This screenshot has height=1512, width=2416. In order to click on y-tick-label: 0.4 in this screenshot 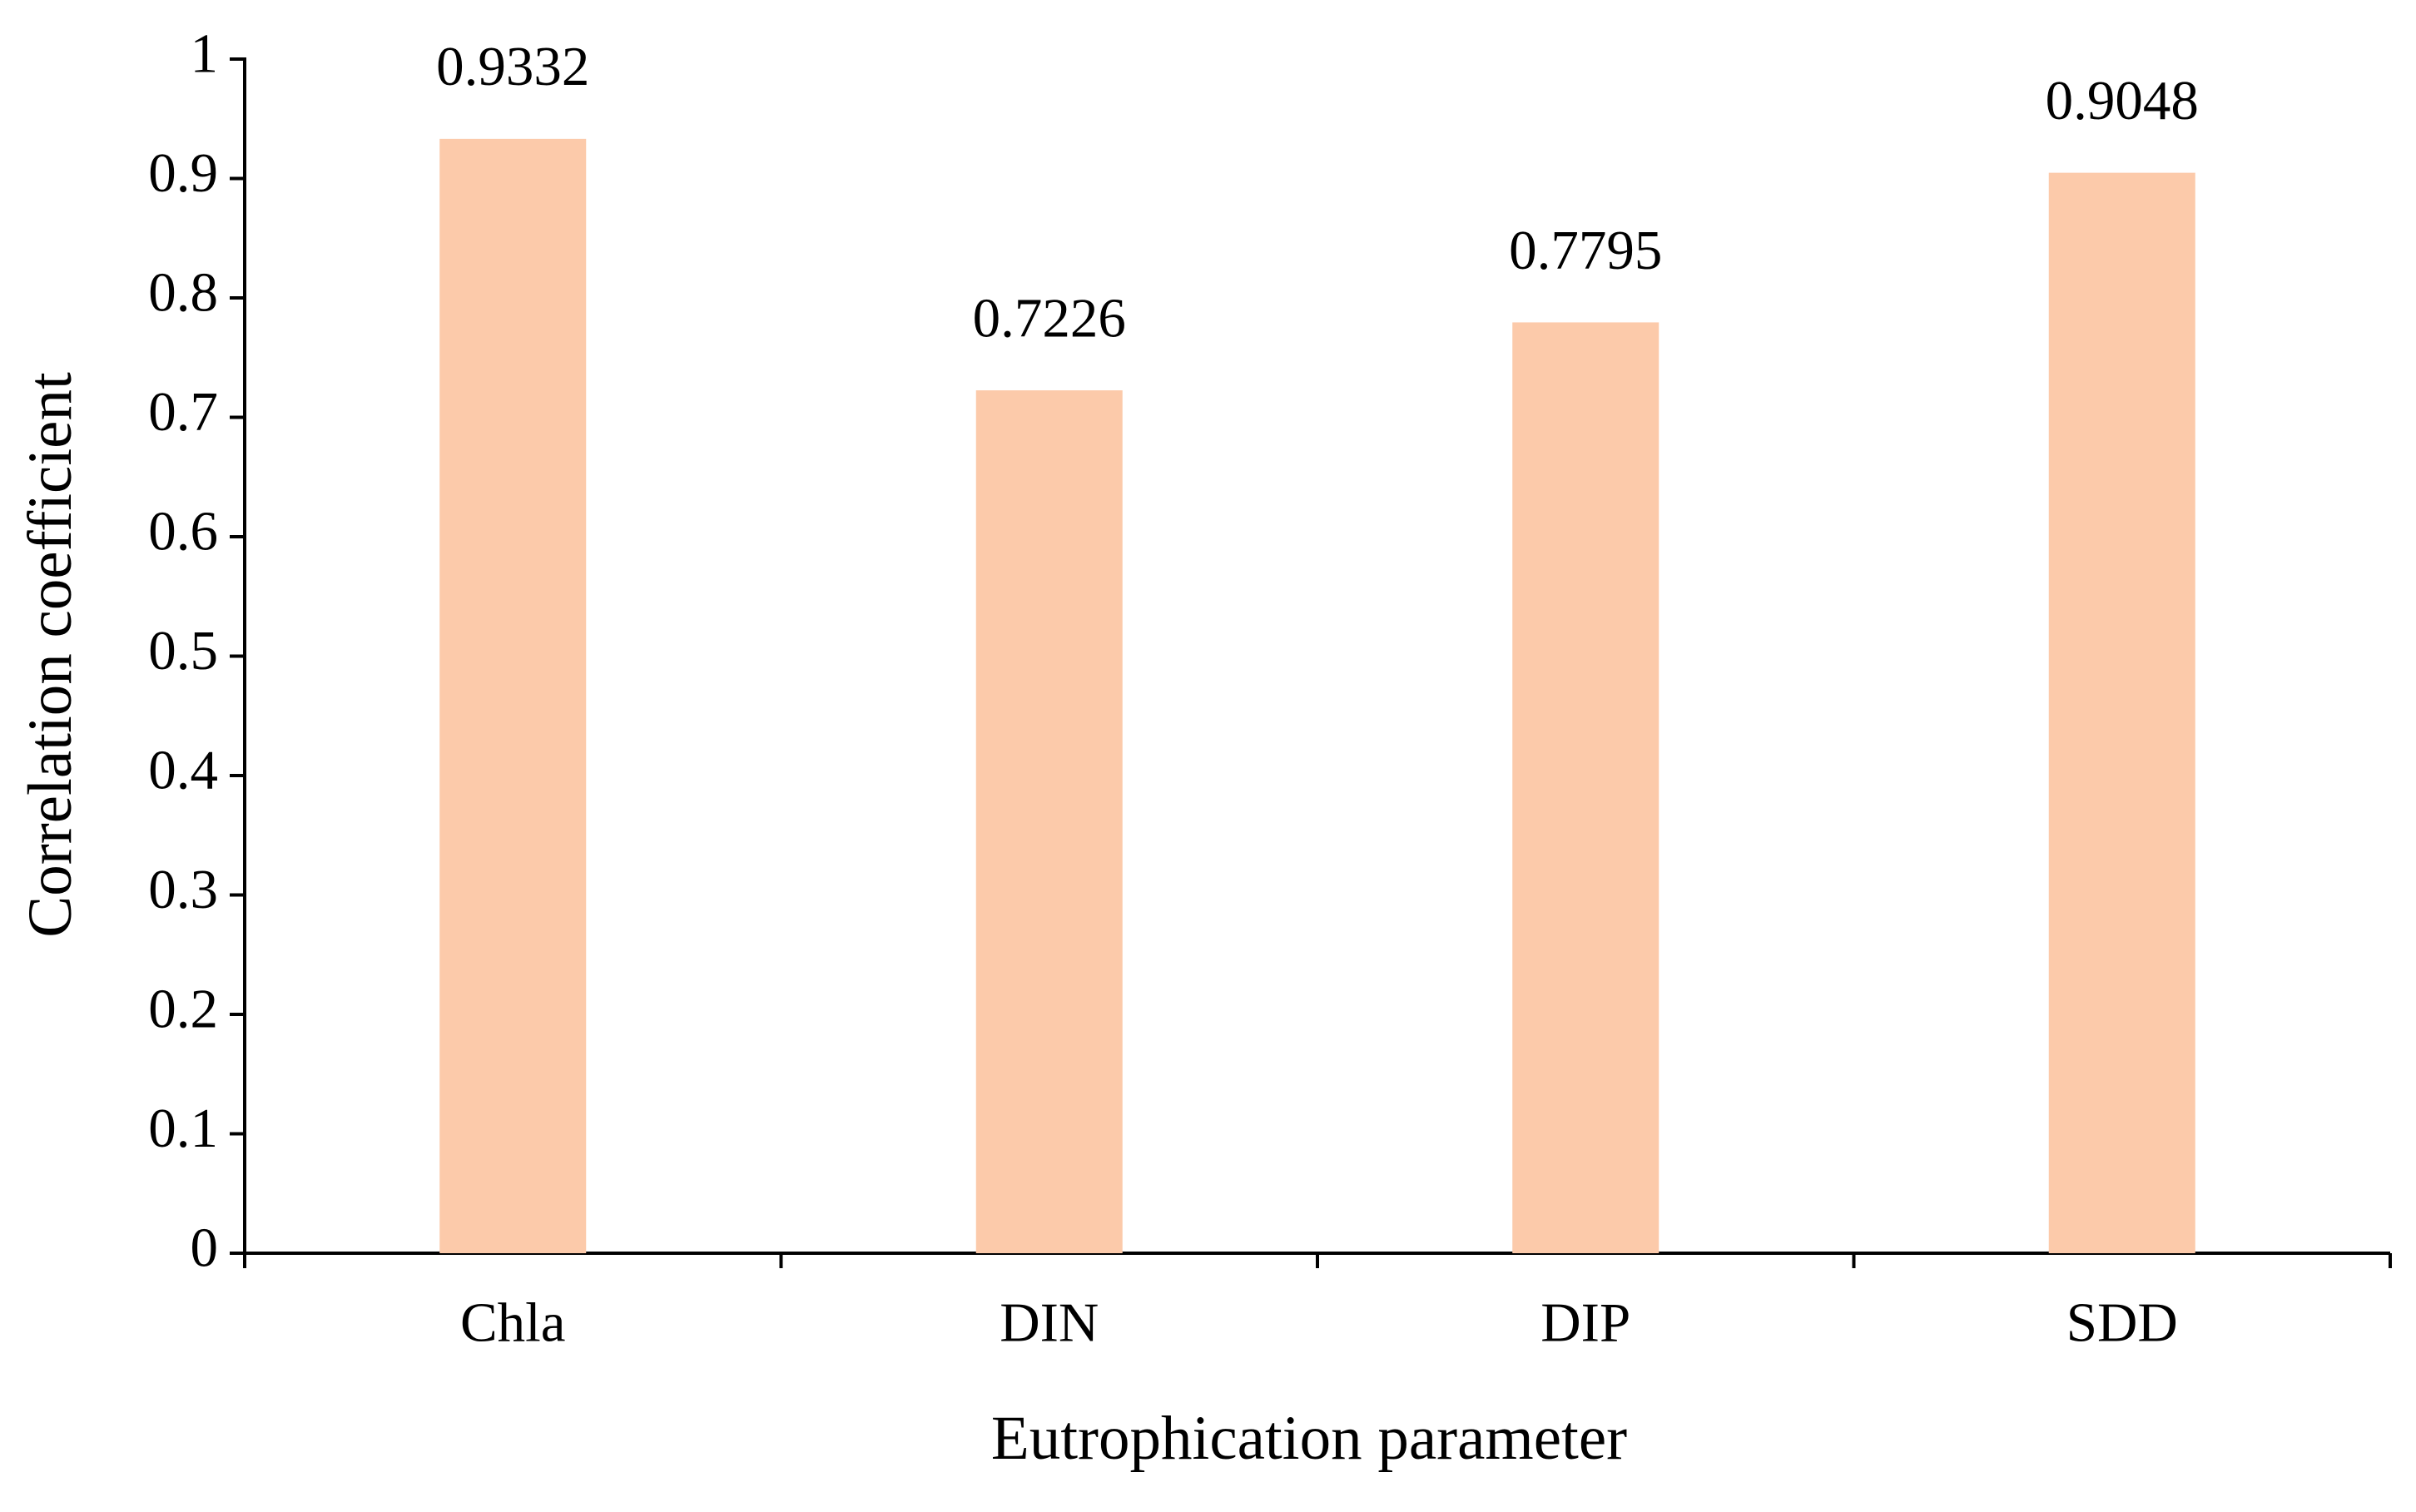, I will do `click(183, 770)`.